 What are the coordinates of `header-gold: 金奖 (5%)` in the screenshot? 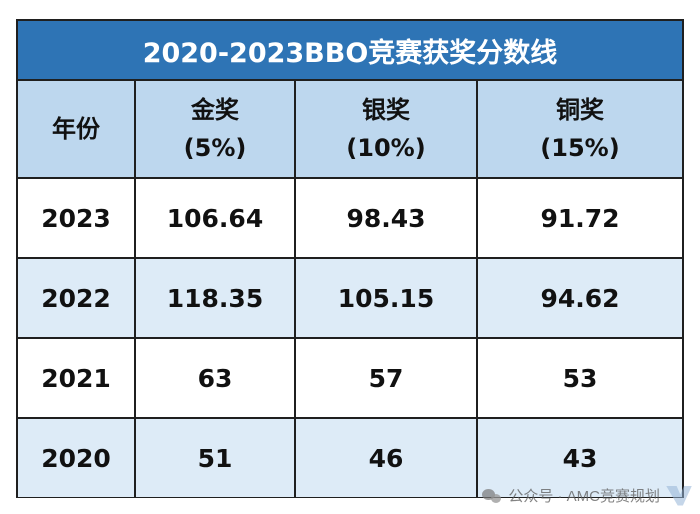 It's located at (215, 130).